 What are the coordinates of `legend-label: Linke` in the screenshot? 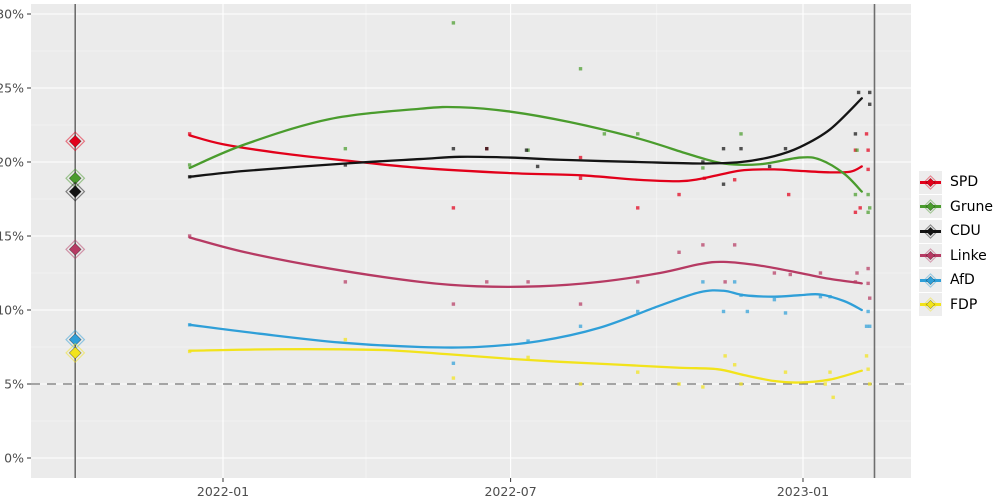 It's located at (968, 255).